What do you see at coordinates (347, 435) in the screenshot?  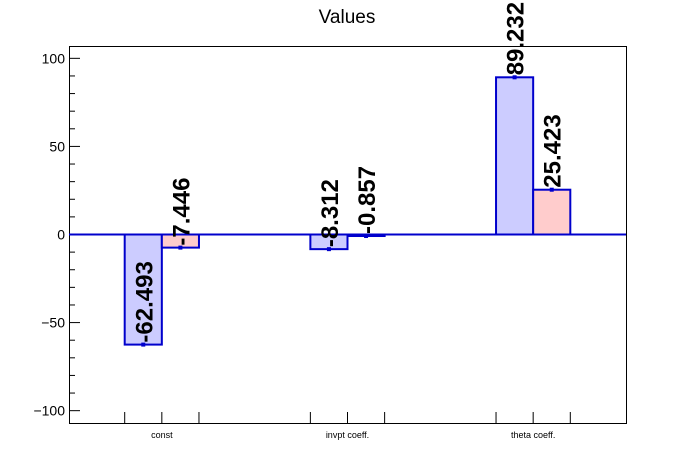 I see `x-category-label: invpt coeff.` at bounding box center [347, 435].